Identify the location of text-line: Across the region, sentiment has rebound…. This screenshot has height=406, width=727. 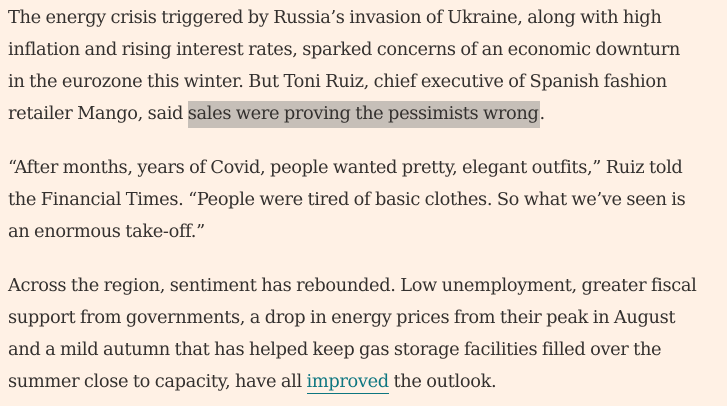
(352, 285).